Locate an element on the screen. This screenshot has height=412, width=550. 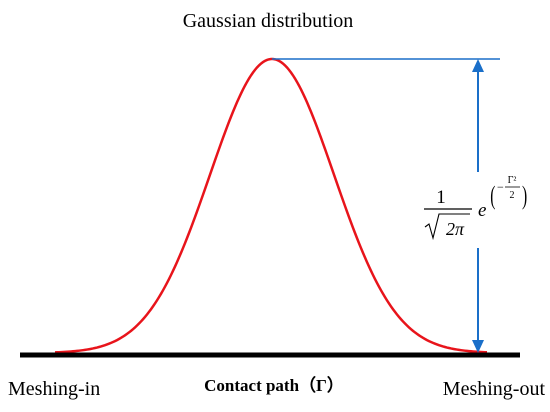
contact-path-label: Contact path（Γ） is located at coordinates (274, 385).